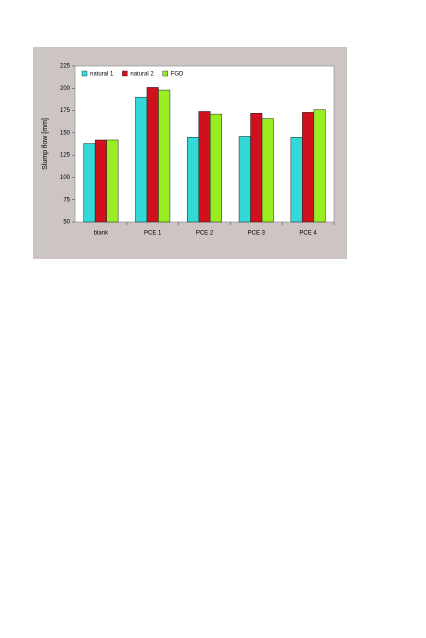  Describe the element at coordinates (65, 133) in the screenshot. I see `y-tick-label: 150` at that location.